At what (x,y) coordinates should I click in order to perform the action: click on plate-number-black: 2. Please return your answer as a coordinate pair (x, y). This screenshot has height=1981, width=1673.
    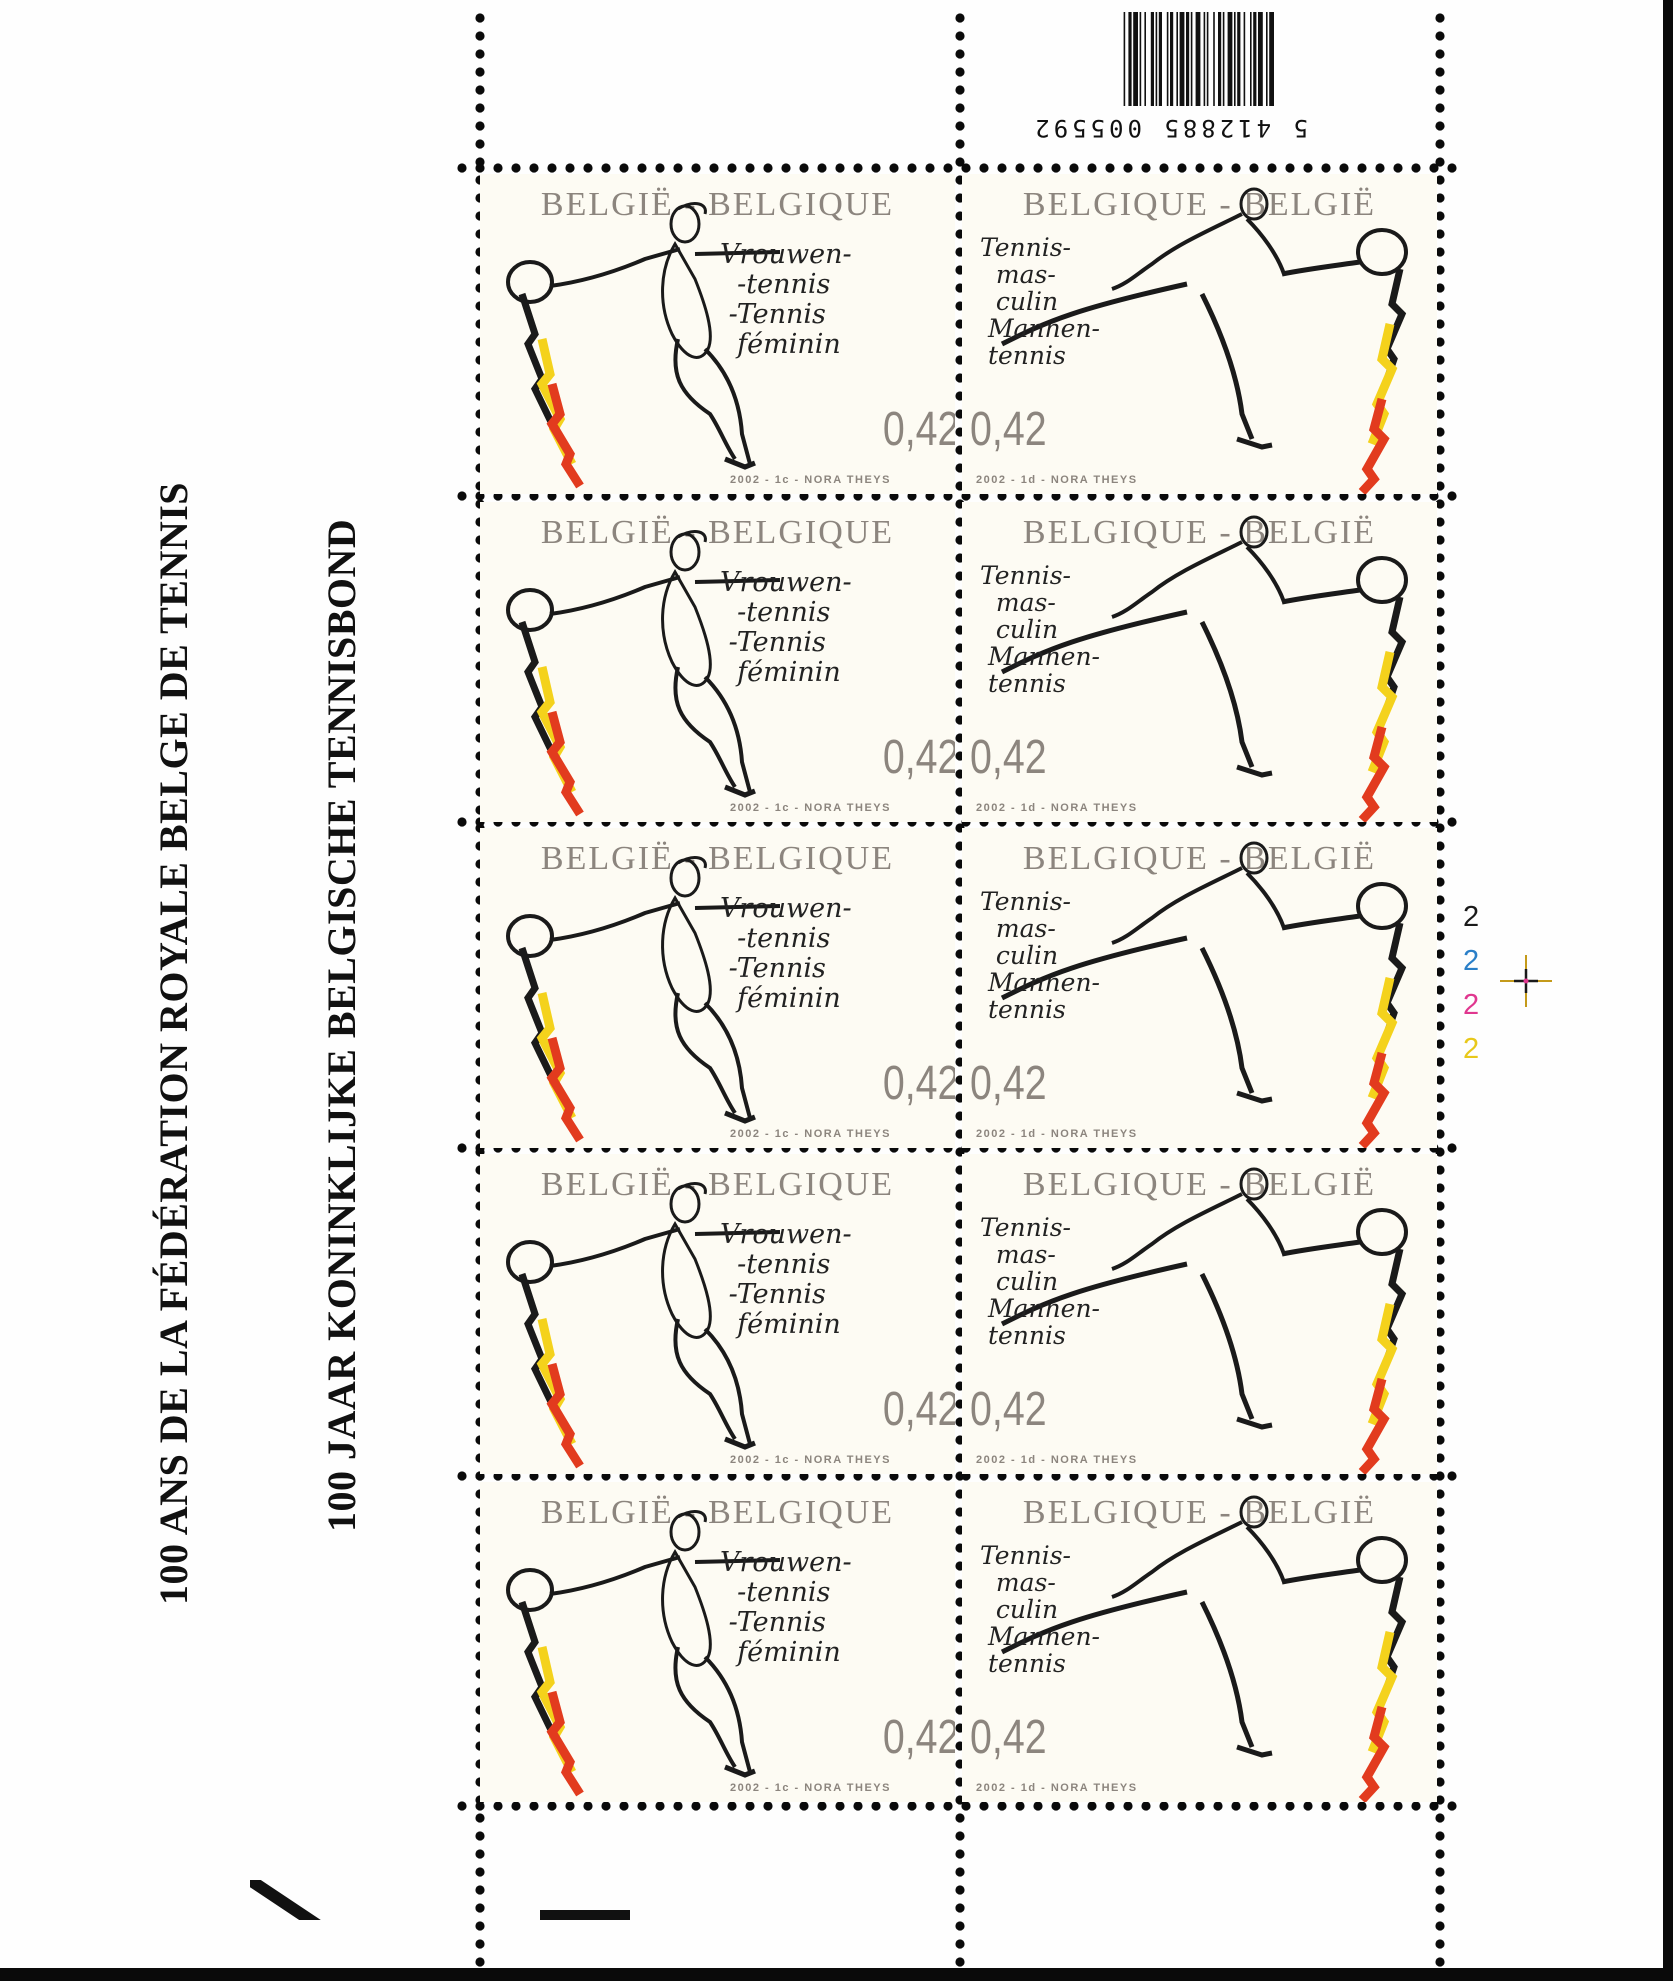
    Looking at the image, I should click on (1471, 917).